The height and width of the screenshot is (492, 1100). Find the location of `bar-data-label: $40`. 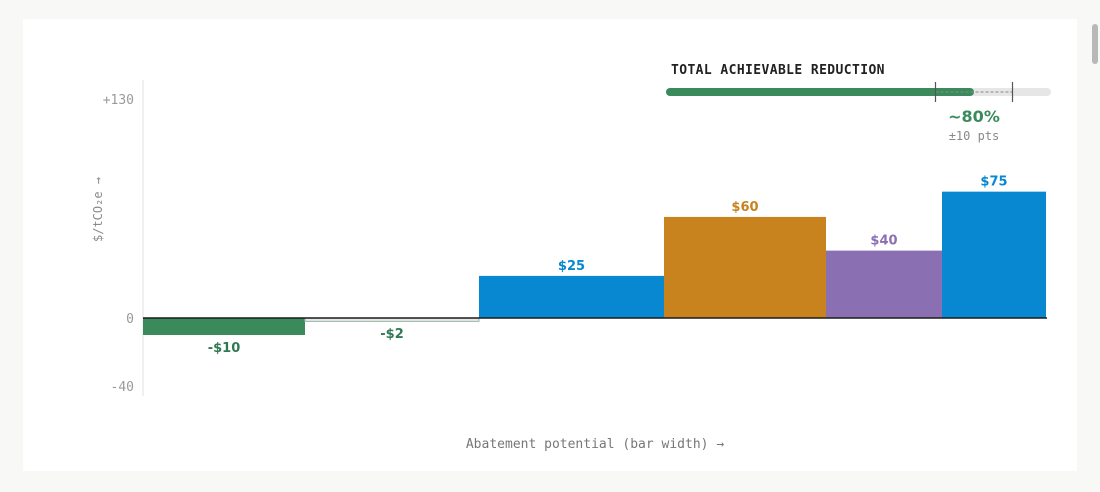

bar-data-label: $40 is located at coordinates (883, 241).